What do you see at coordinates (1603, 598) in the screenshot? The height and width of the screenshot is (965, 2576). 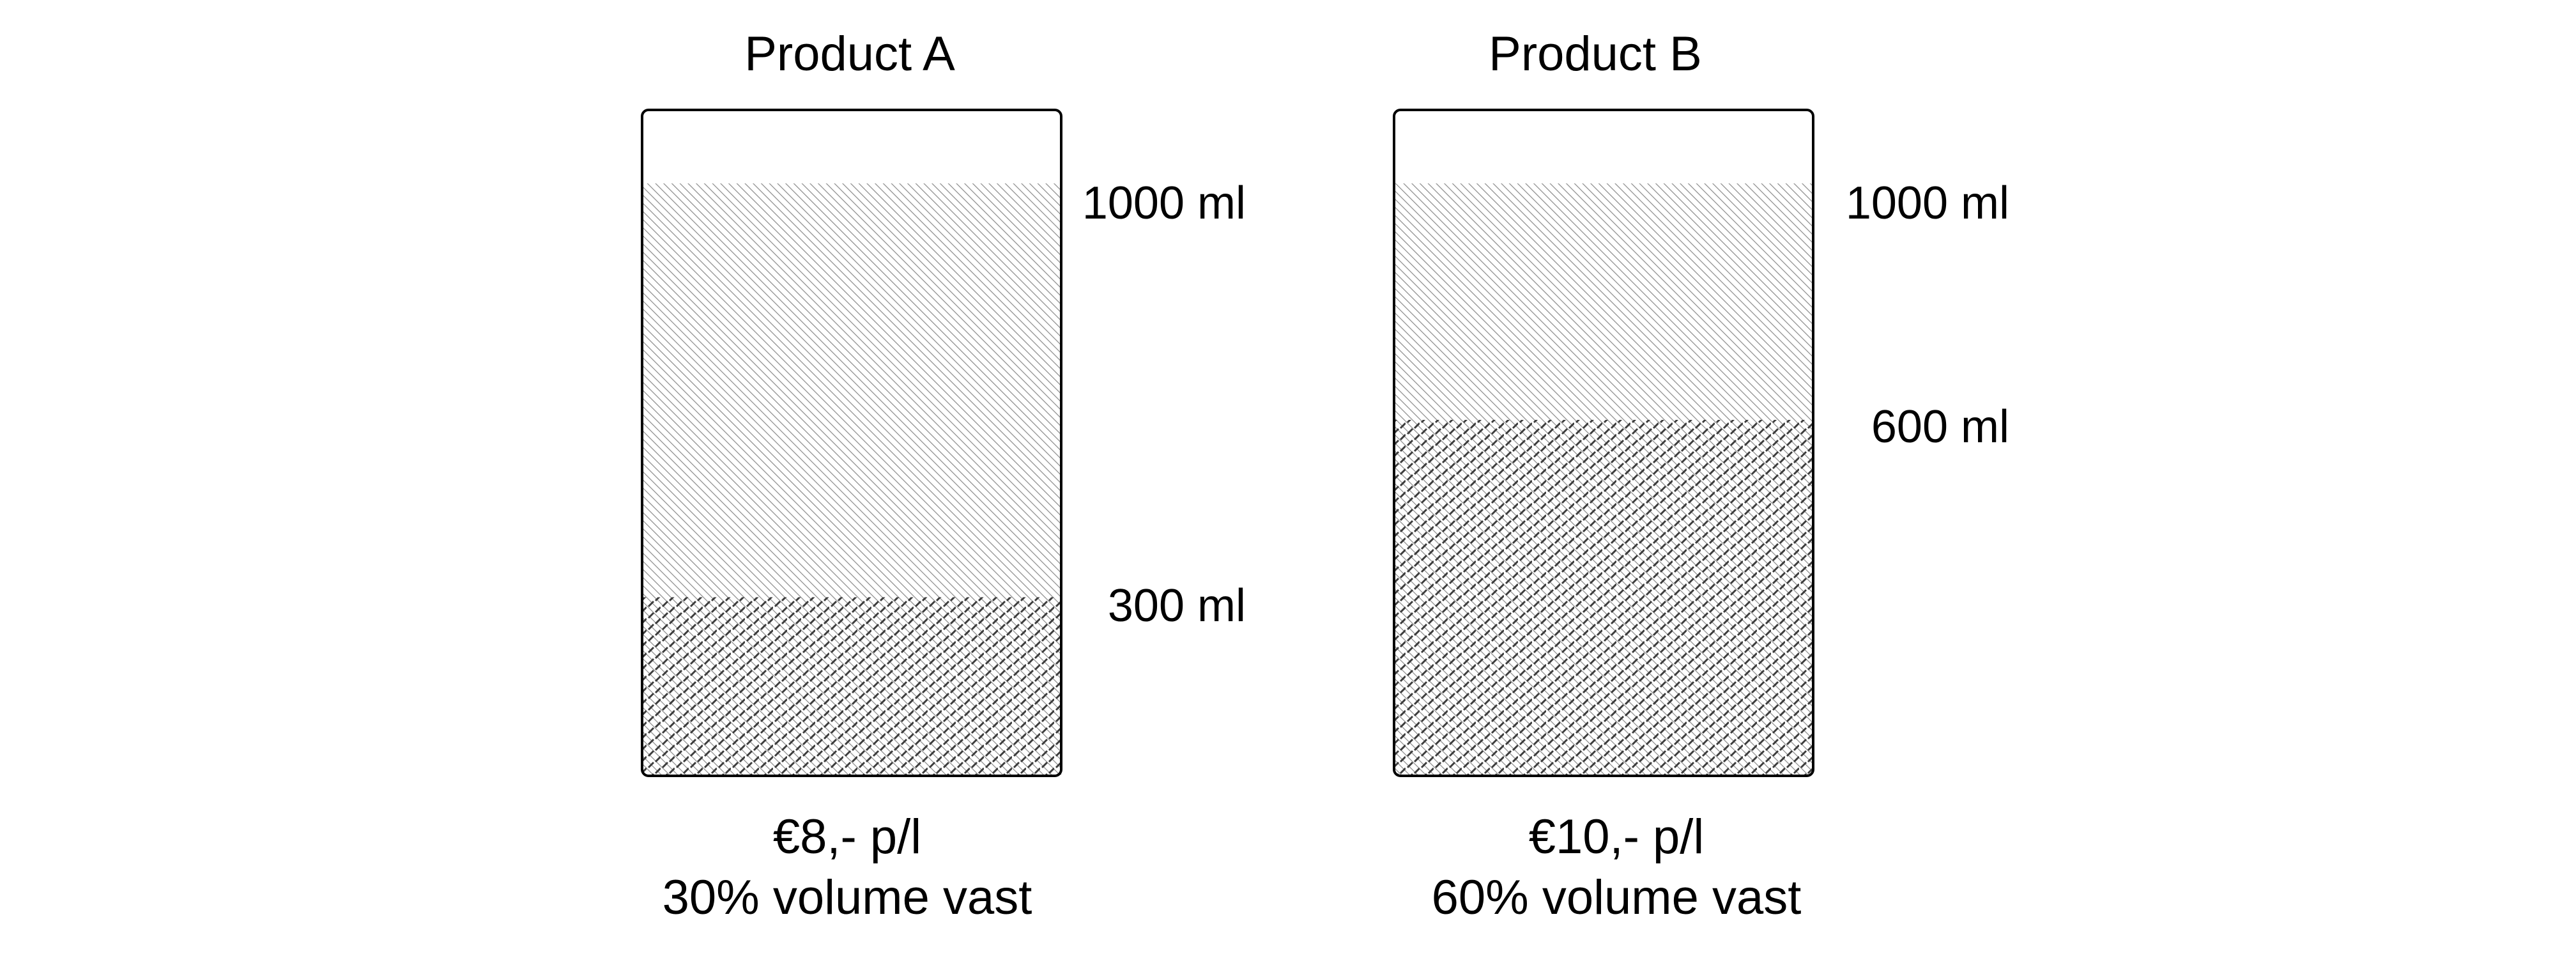 I see `product-b-solid-fill` at bounding box center [1603, 598].